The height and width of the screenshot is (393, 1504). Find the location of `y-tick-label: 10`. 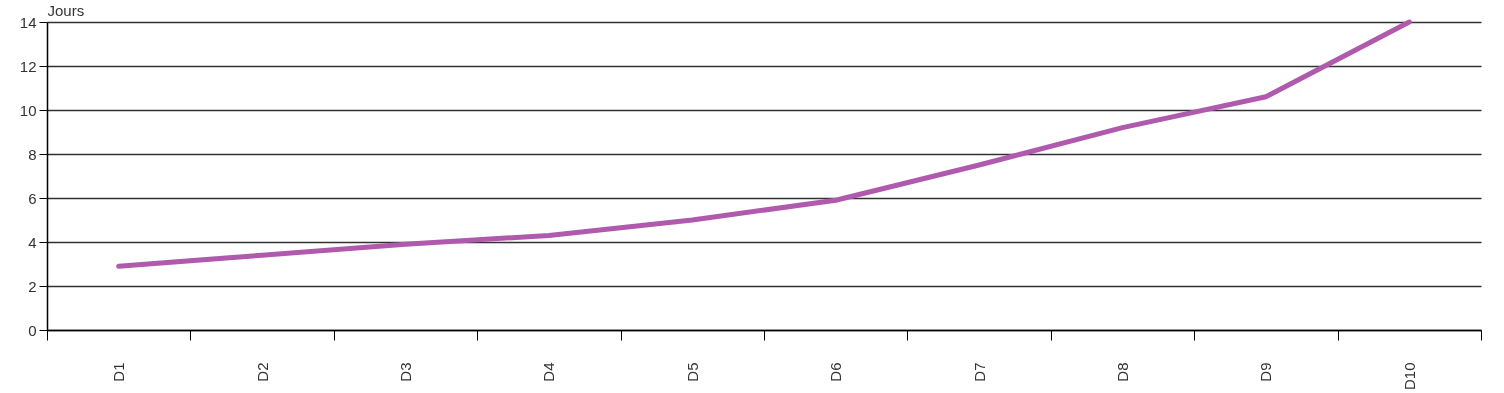

y-tick-label: 10 is located at coordinates (28, 110).